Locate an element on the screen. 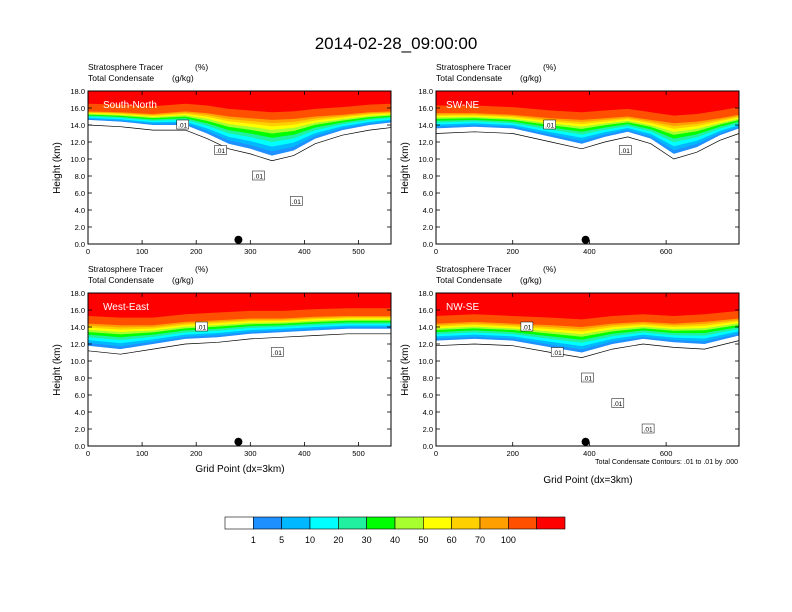 This screenshot has width=792, height=612. x-tick-label: 600 is located at coordinates (666, 453).